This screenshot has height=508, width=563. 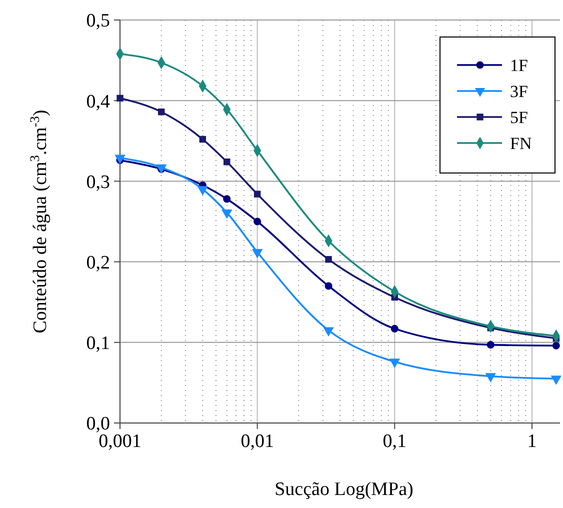 I want to click on y-tick-label: 0,2, so click(x=98, y=263).